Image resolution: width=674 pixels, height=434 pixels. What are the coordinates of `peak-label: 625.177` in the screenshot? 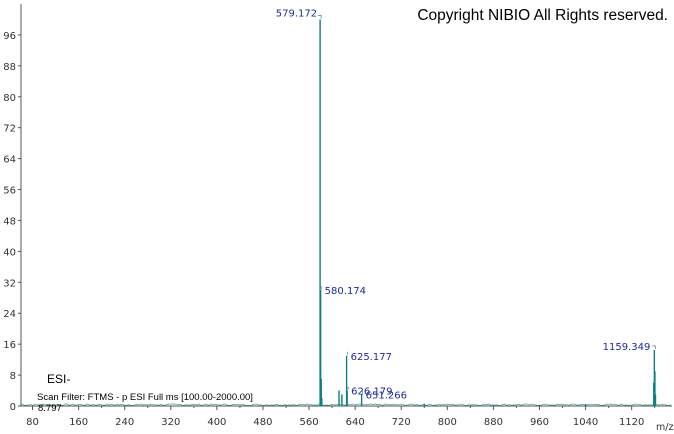 It's located at (371, 357).